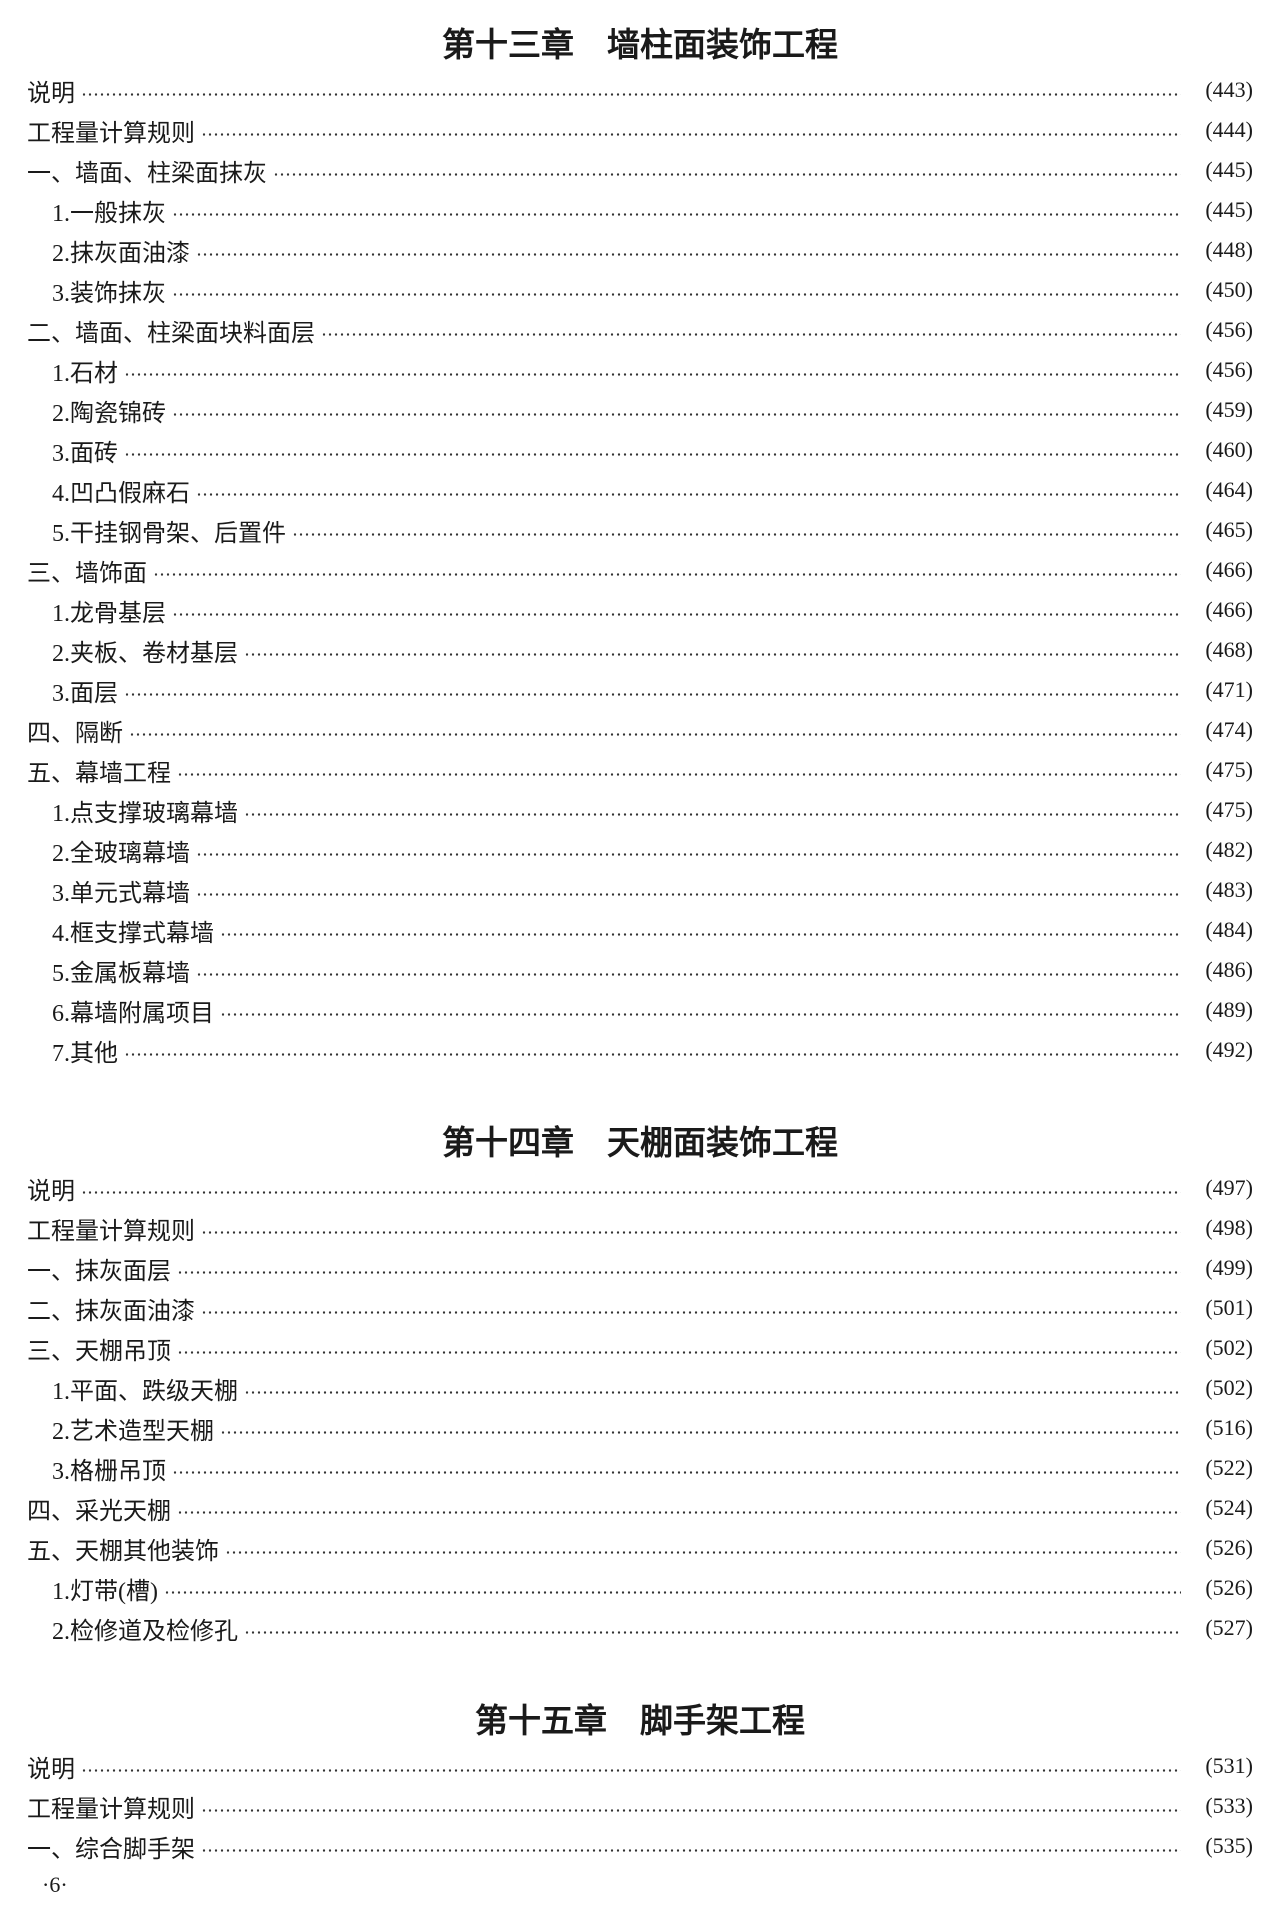 This screenshot has width=1280, height=1920. Describe the element at coordinates (640, 1508) in the screenshot. I see `toc-entry: 四、采光天棚 (524)` at that location.